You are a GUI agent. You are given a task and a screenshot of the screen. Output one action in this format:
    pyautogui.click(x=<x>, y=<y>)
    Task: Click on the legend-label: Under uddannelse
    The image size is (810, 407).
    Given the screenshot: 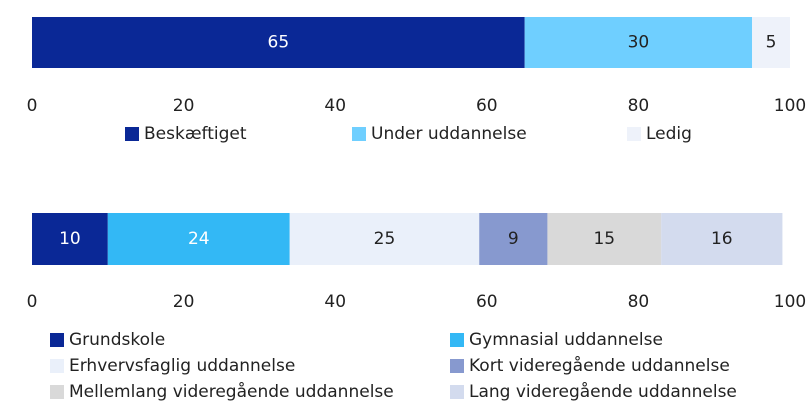 What is the action you would take?
    pyautogui.click(x=449, y=134)
    